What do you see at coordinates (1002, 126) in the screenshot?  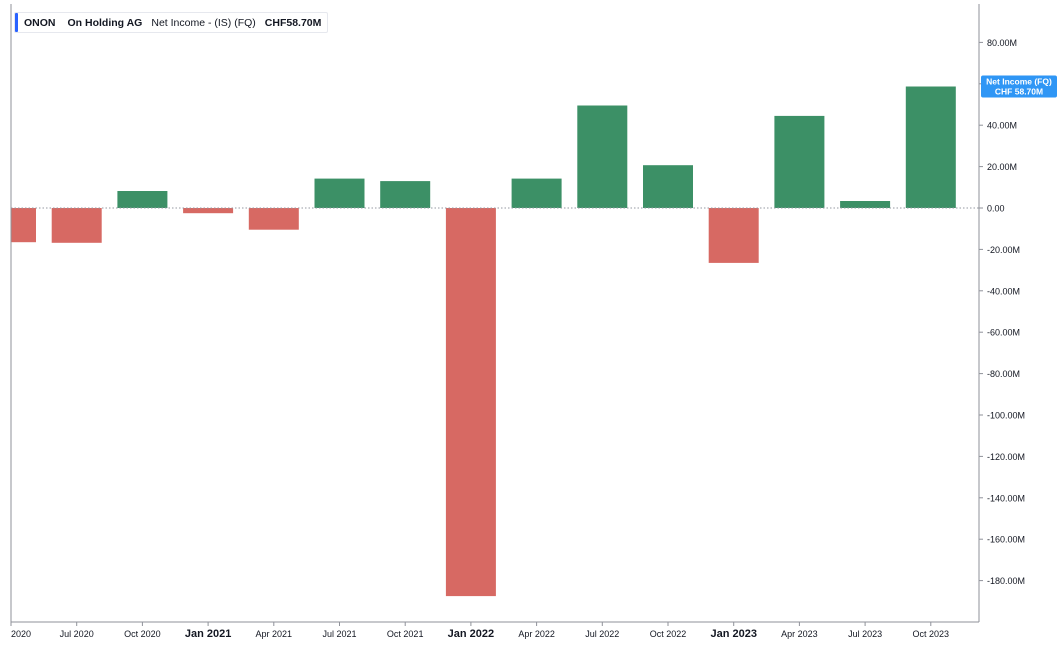 I see `y-tick-label: 40.00M` at bounding box center [1002, 126].